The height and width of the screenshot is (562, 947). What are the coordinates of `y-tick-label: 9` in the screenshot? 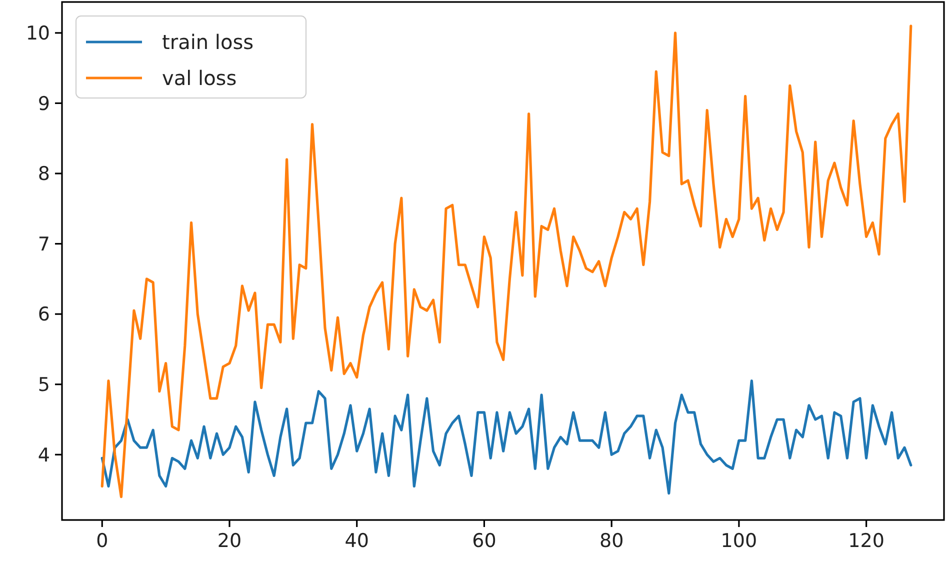 It's located at (44, 103).